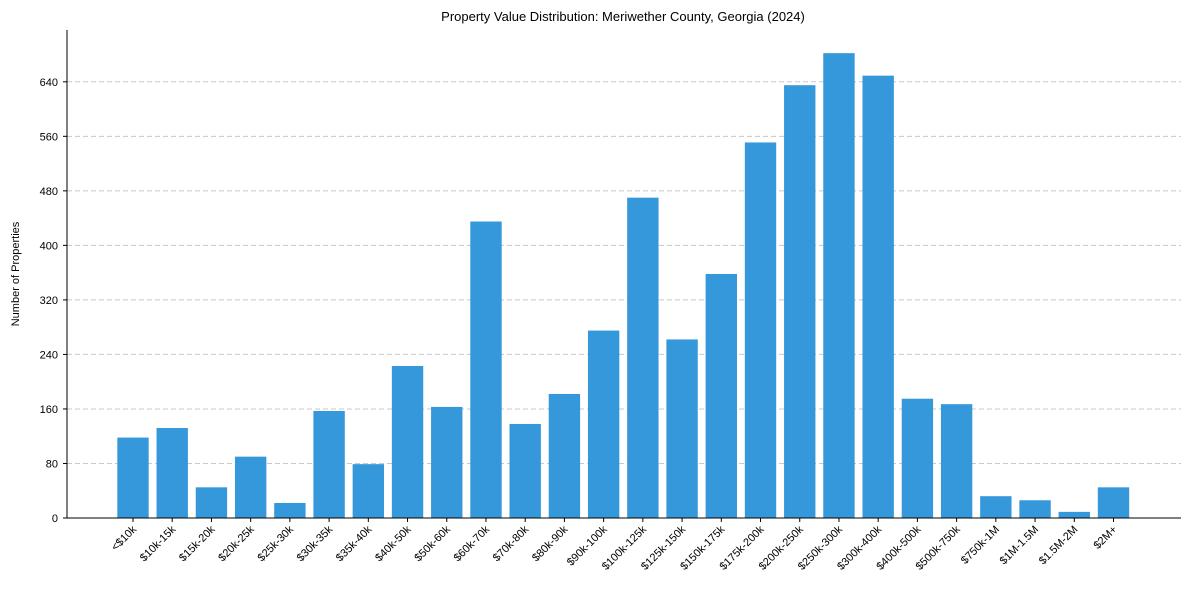 The height and width of the screenshot is (590, 1189). Describe the element at coordinates (49, 410) in the screenshot. I see `y-tick-label: 160` at that location.